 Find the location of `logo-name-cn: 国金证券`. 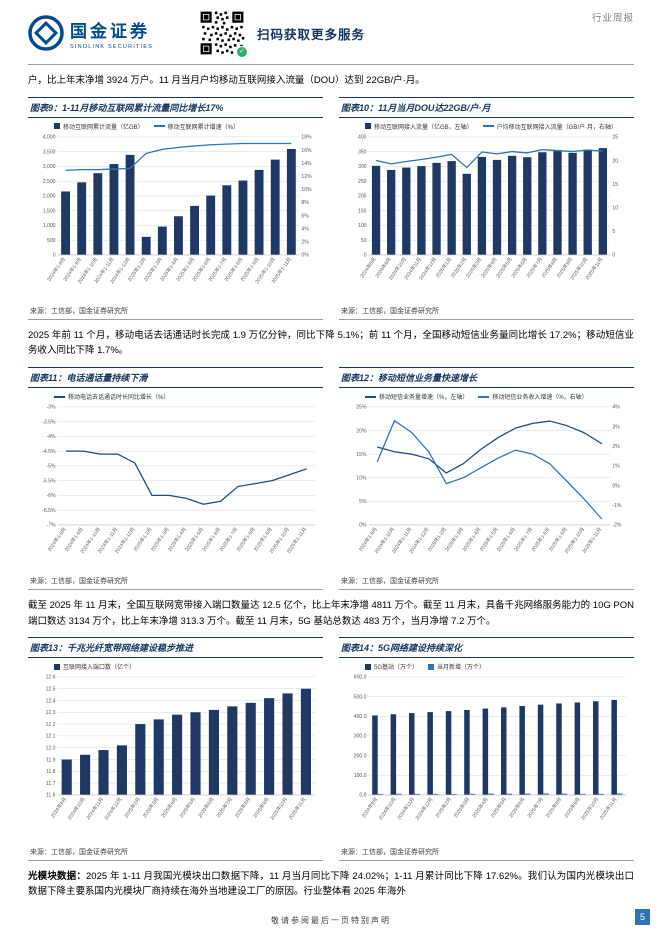

logo-name-cn: 国金证券 is located at coordinates (110, 31).